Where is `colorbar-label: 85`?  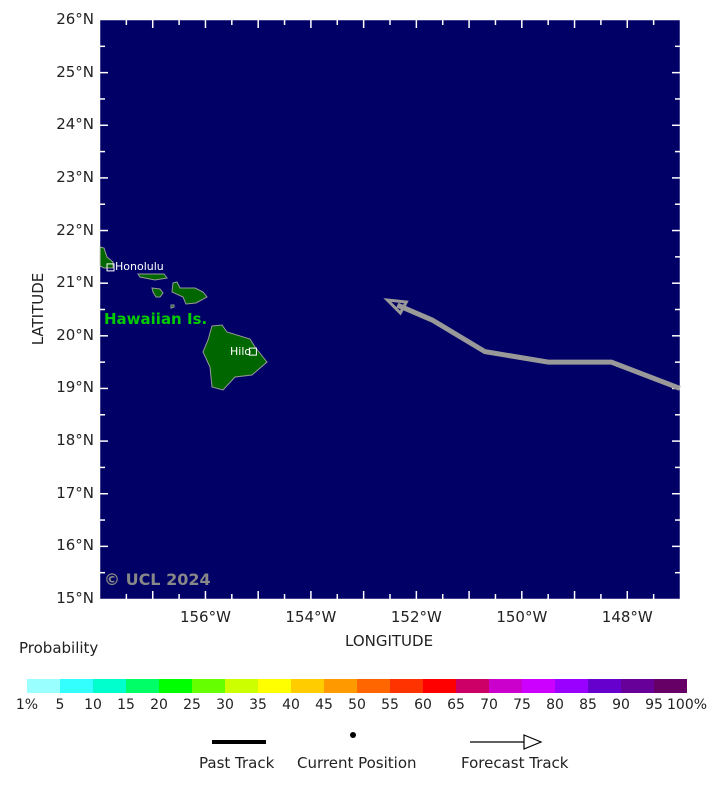
colorbar-label: 85 is located at coordinates (588, 705).